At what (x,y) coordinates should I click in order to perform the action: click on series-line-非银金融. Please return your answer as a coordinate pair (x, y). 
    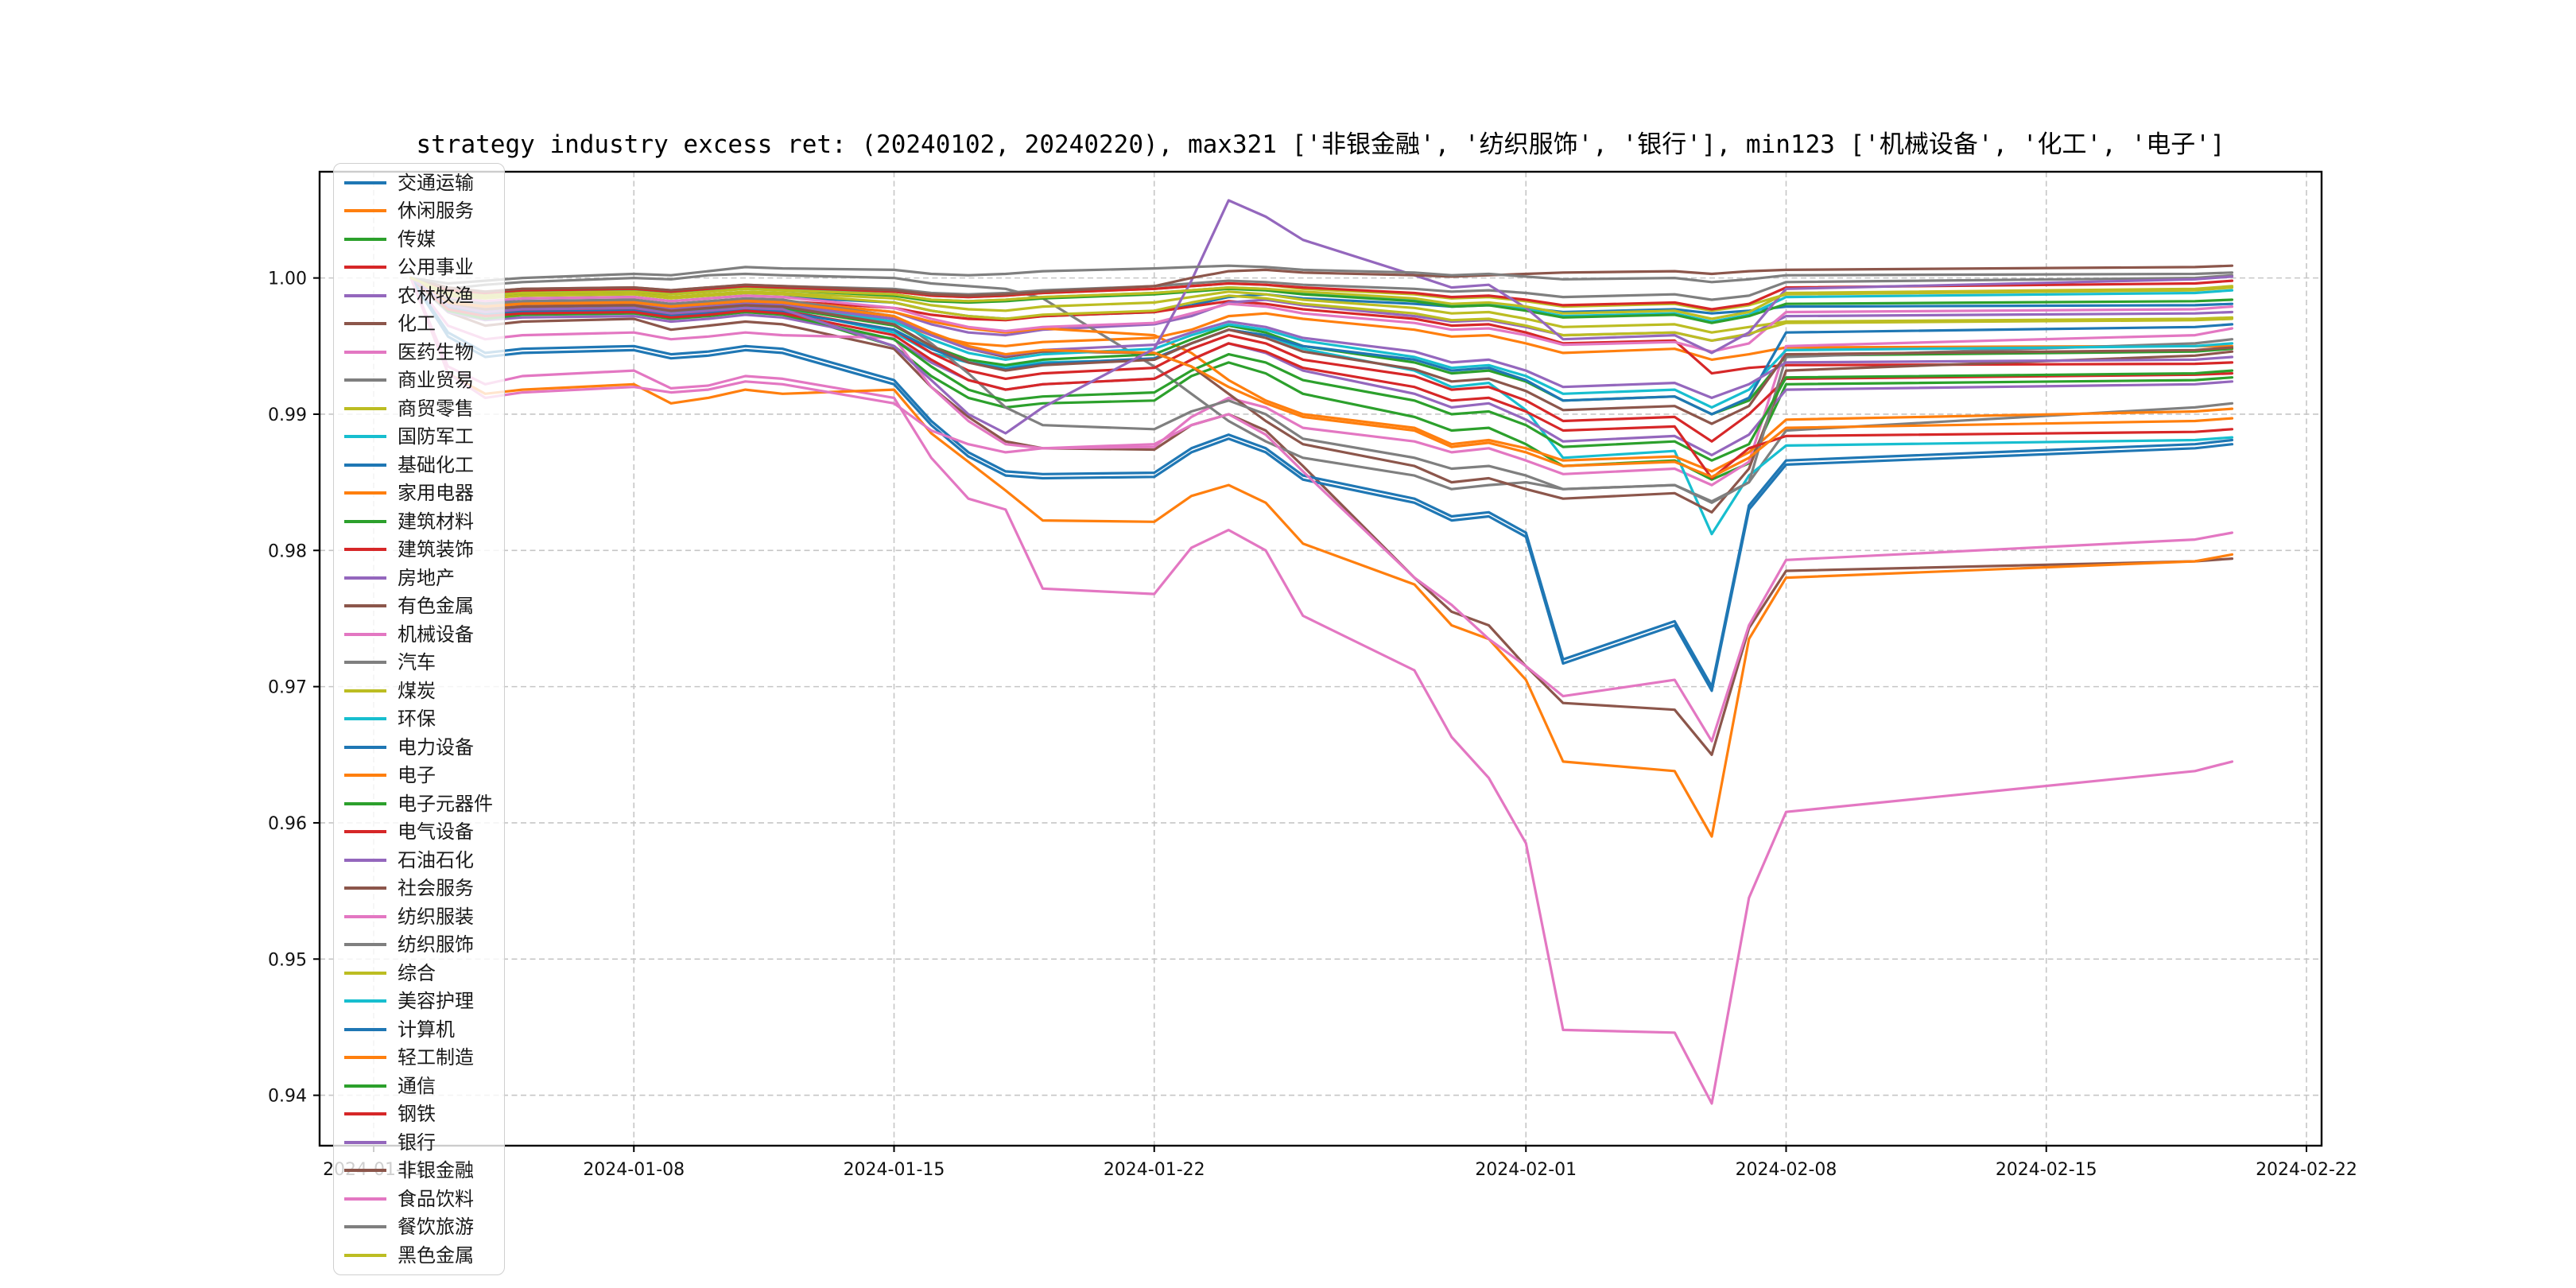
    Looking at the image, I should click on (1322, 281).